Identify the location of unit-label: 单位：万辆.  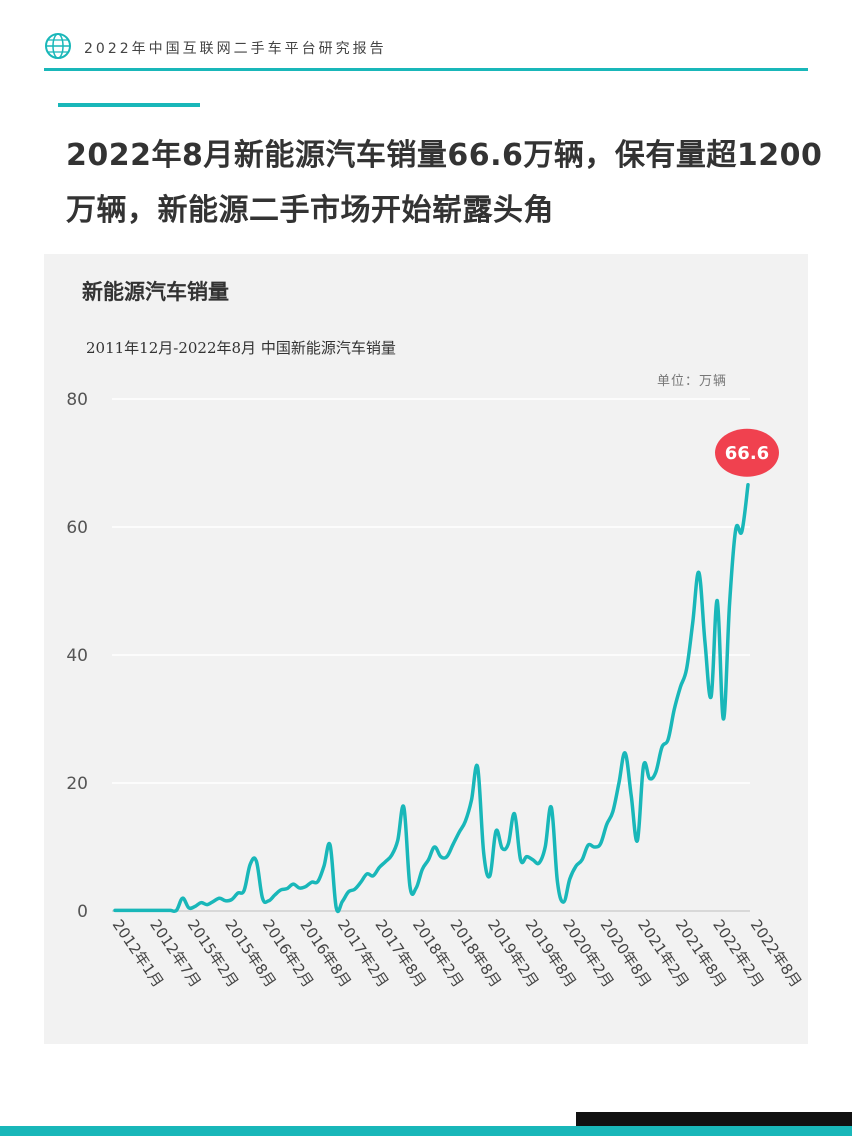
(692, 381).